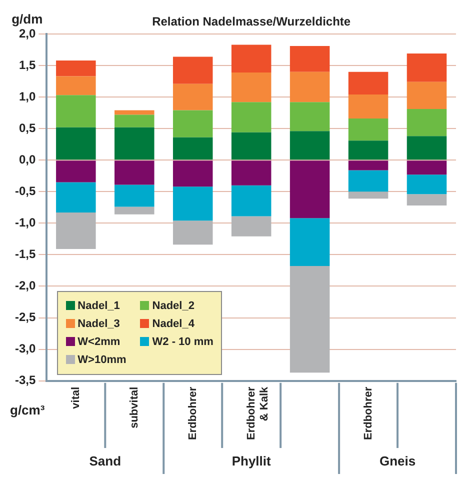 This screenshot has height=487, width=466. I want to click on legend-label: Nadel_3, so click(99, 324).